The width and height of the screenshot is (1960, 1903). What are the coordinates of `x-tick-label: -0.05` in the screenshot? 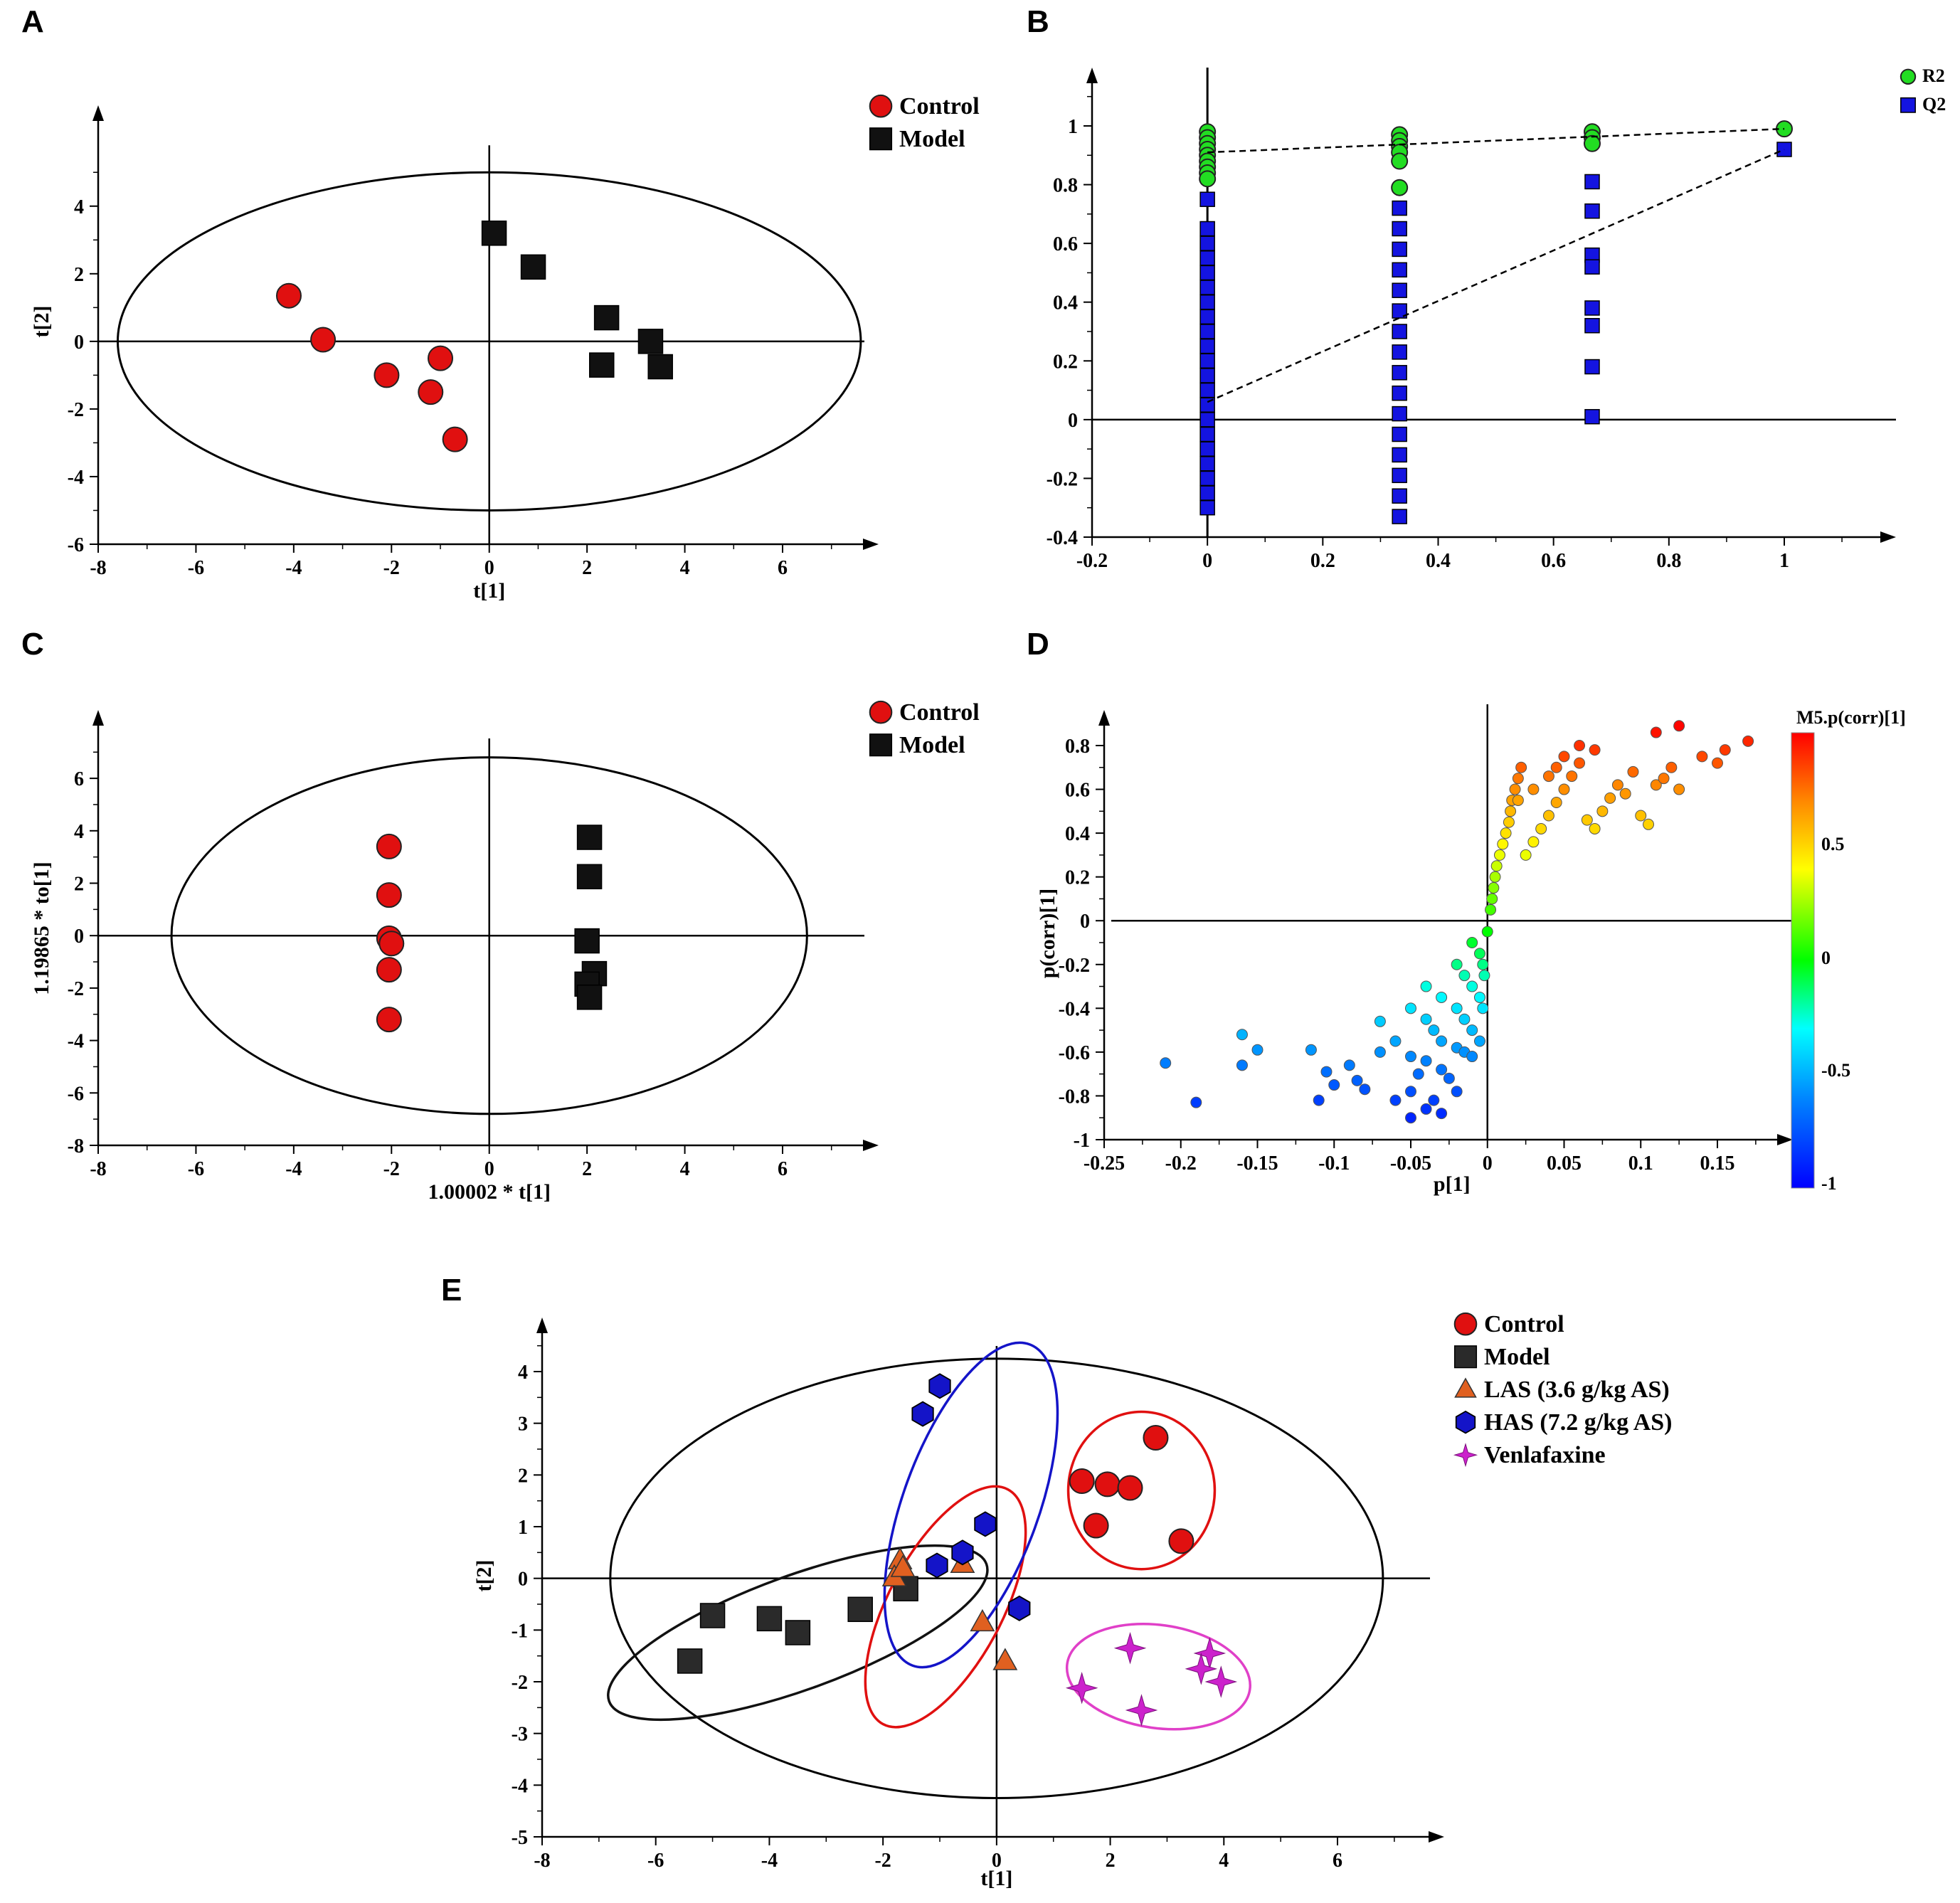 It's located at (1410, 1163).